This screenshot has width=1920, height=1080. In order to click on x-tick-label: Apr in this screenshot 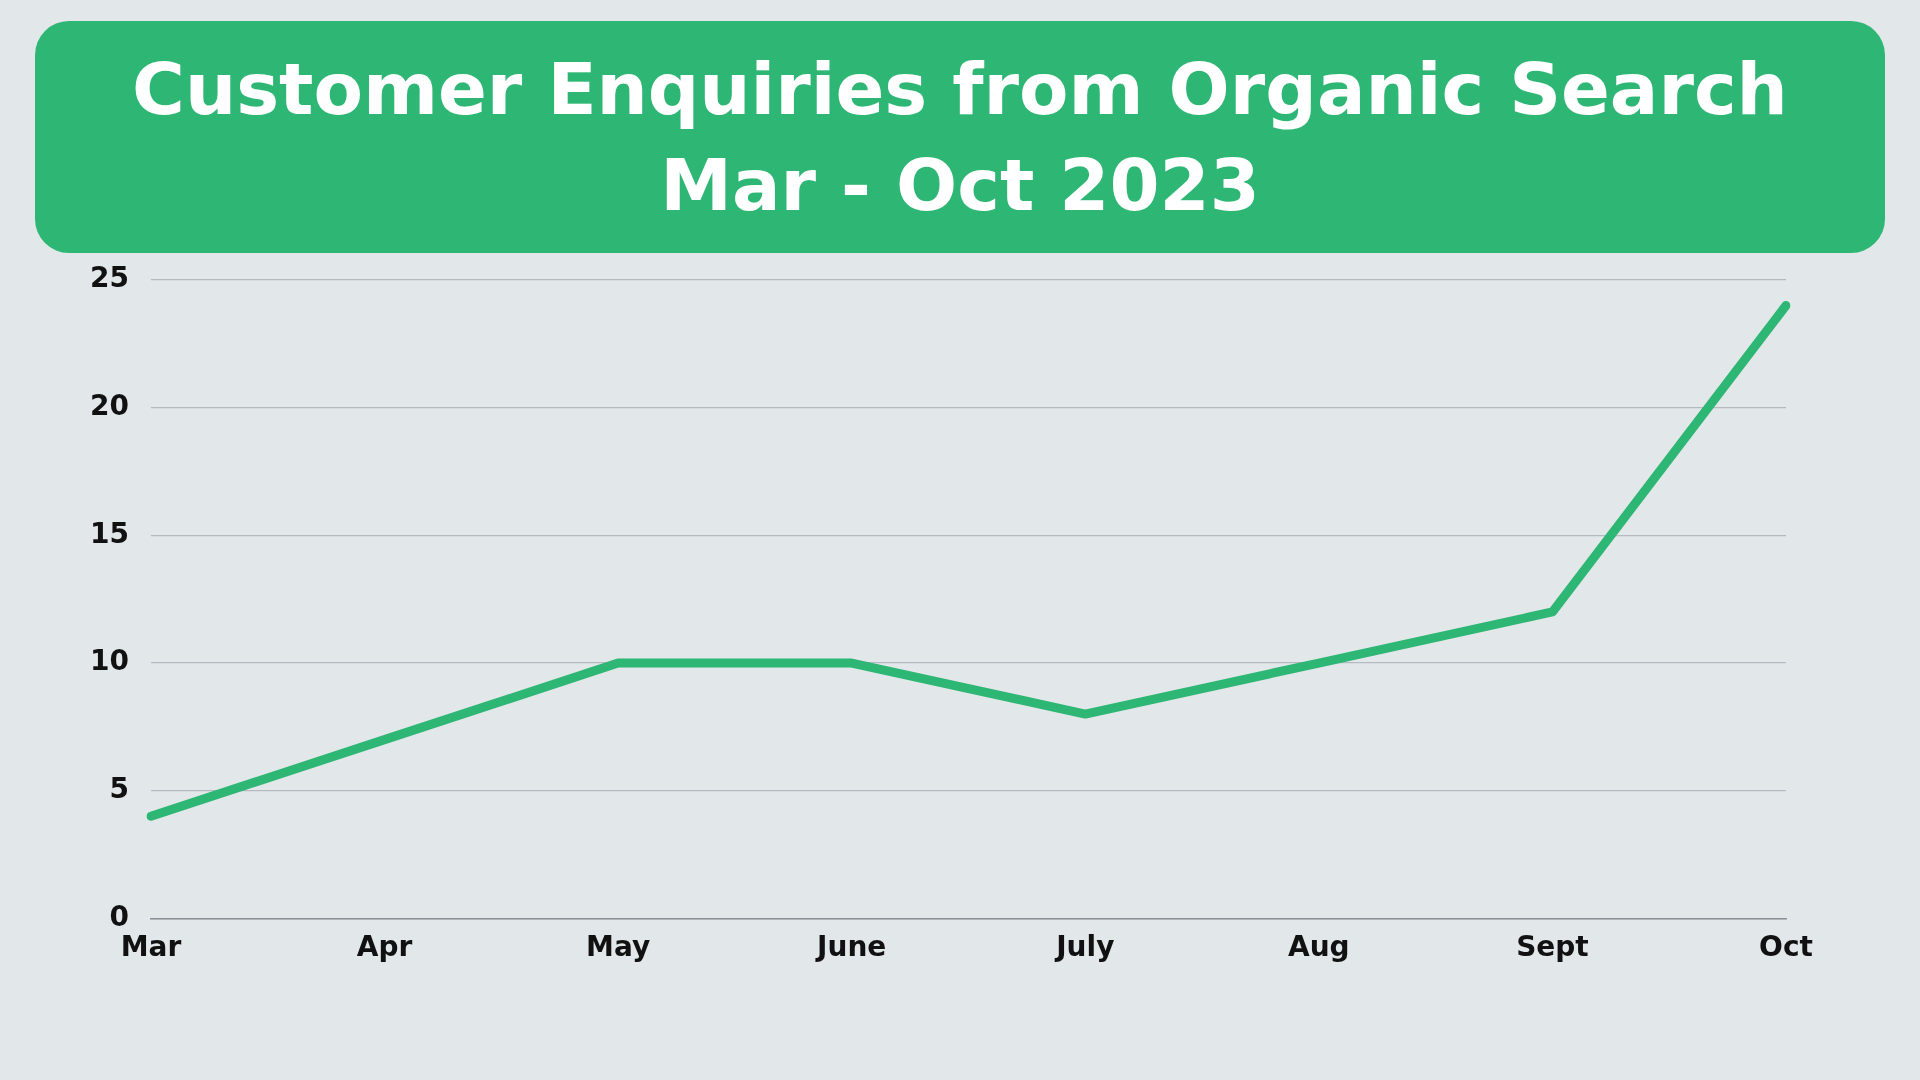, I will do `click(384, 947)`.